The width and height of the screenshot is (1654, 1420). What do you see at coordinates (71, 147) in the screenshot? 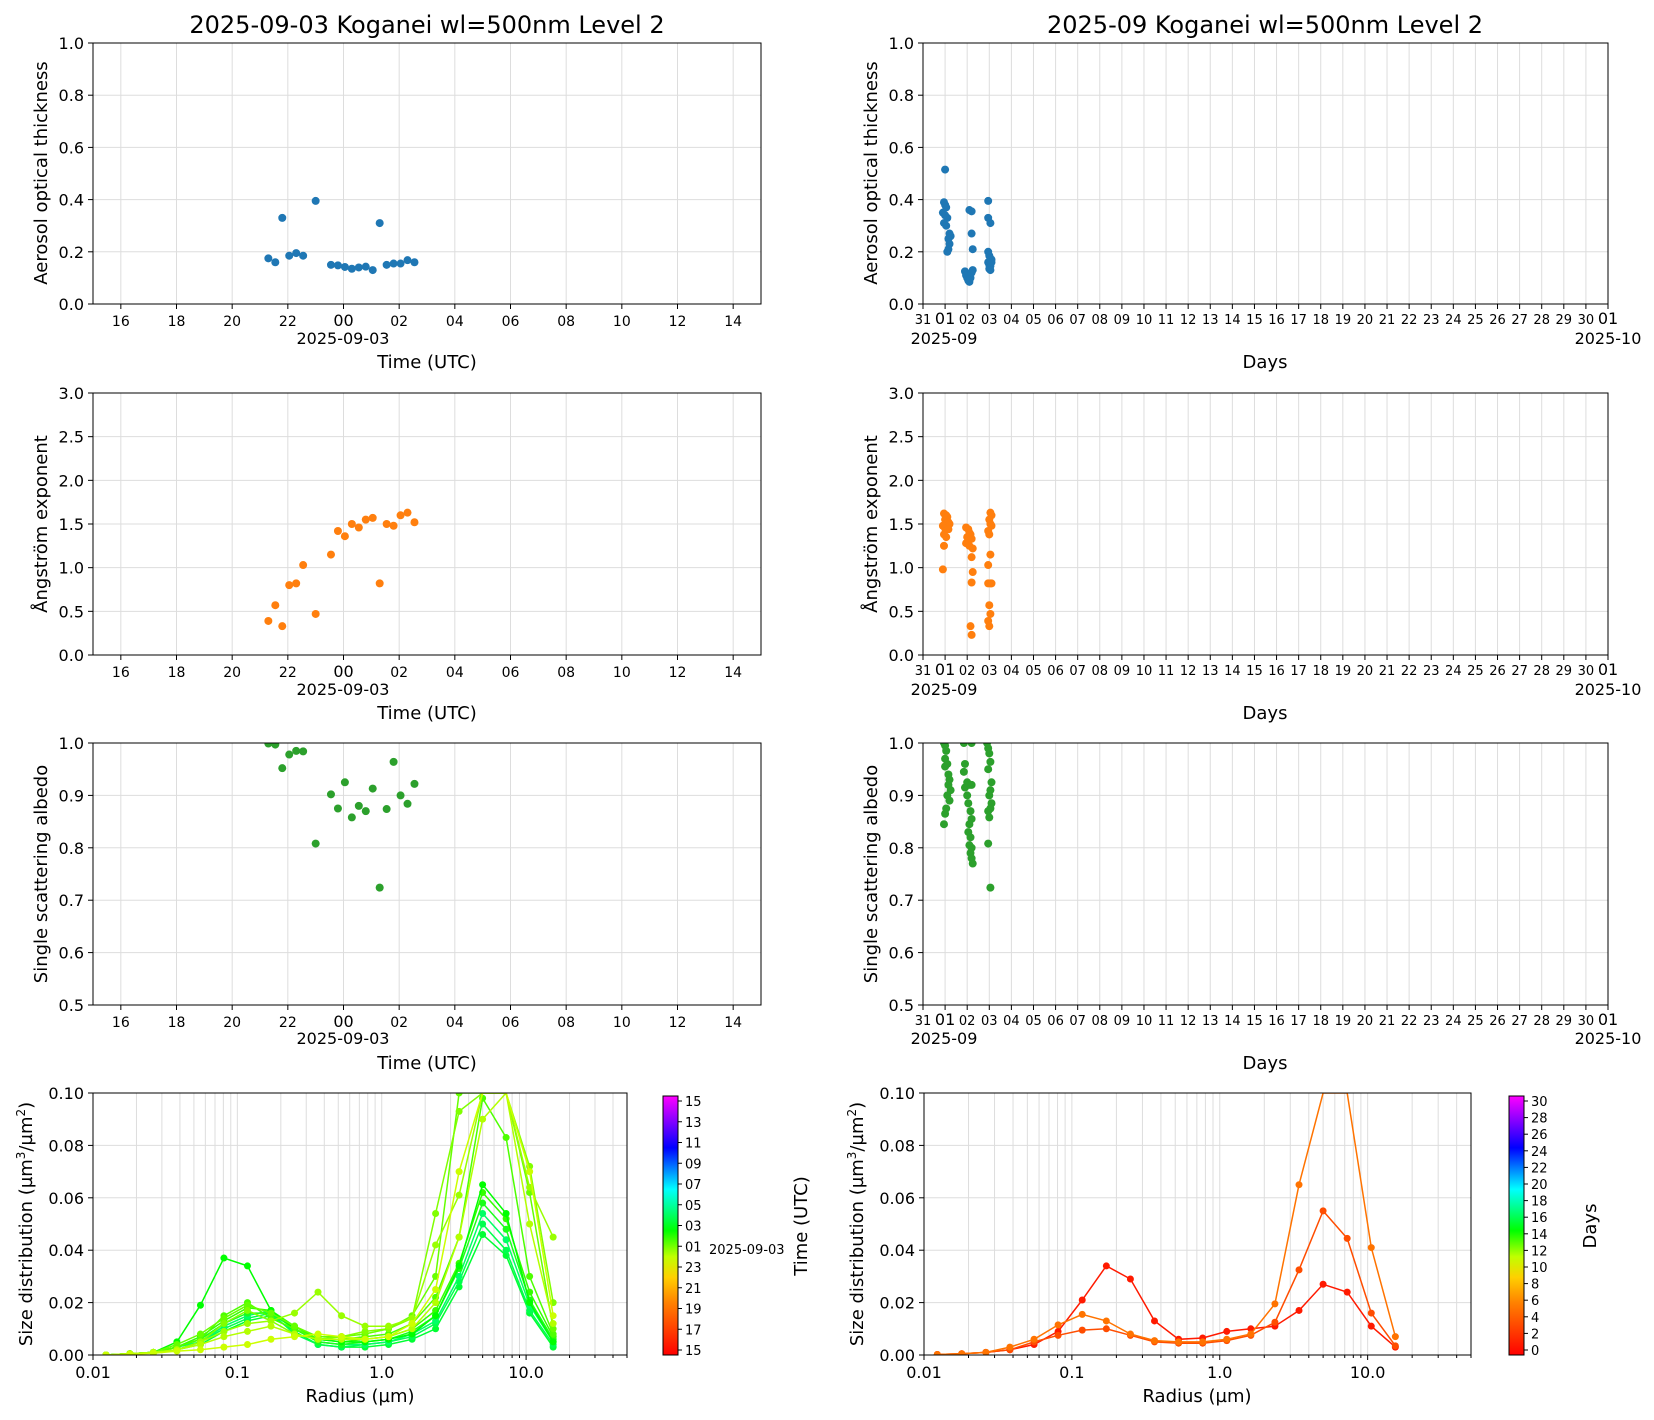
I see `y-tick-label: 0.6` at bounding box center [71, 147].